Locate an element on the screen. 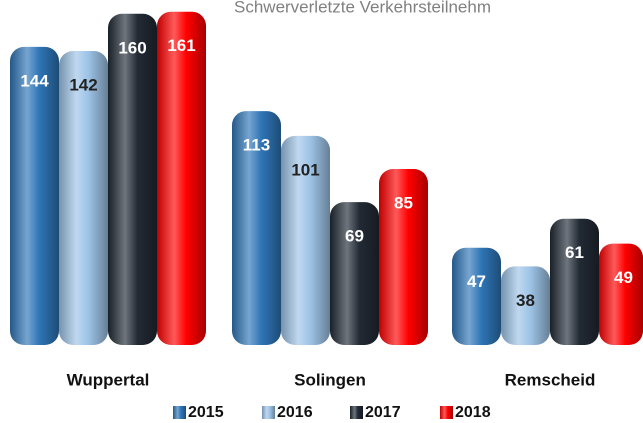 The height and width of the screenshot is (423, 643). value-label: 160 is located at coordinates (132, 47).